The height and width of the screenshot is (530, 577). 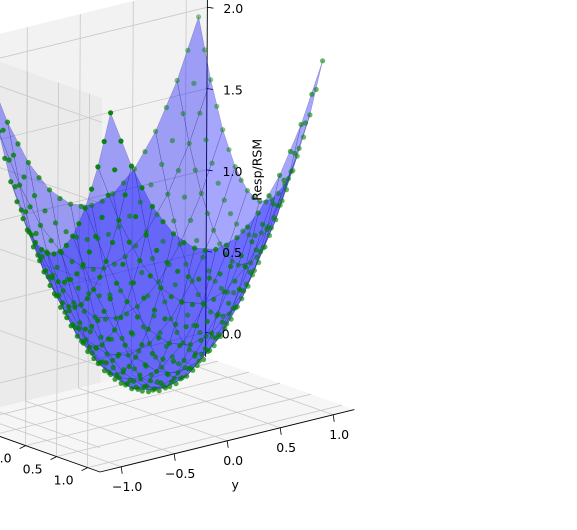 I want to click on x-tick-label: 0.5, so click(x=33, y=469).